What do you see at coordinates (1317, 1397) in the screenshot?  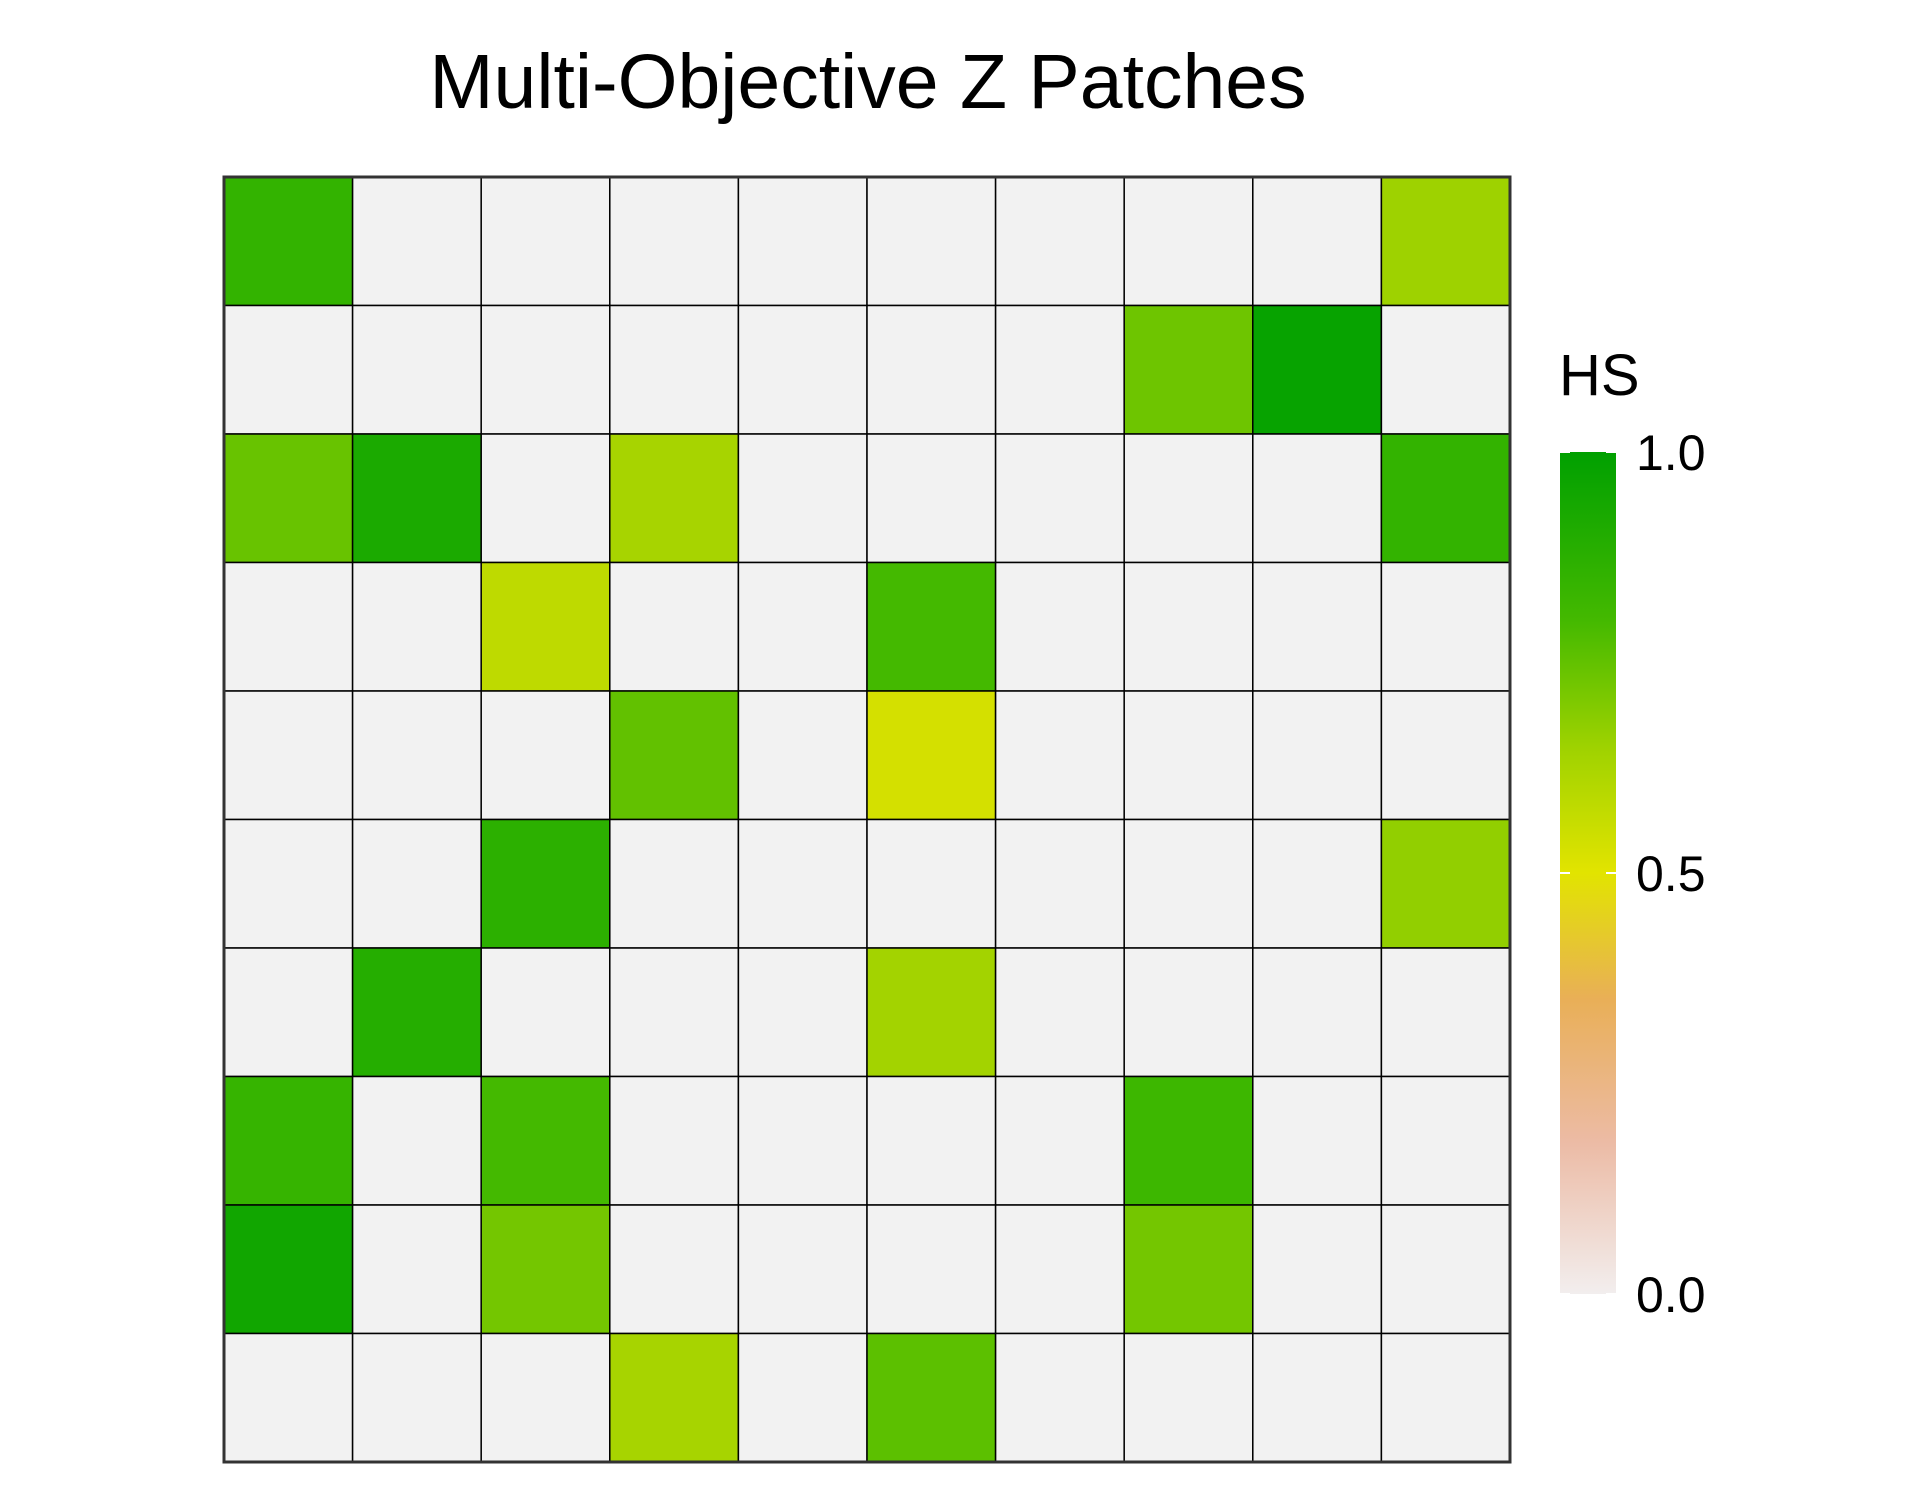 I see `heatmap-cell-r10-c9` at bounding box center [1317, 1397].